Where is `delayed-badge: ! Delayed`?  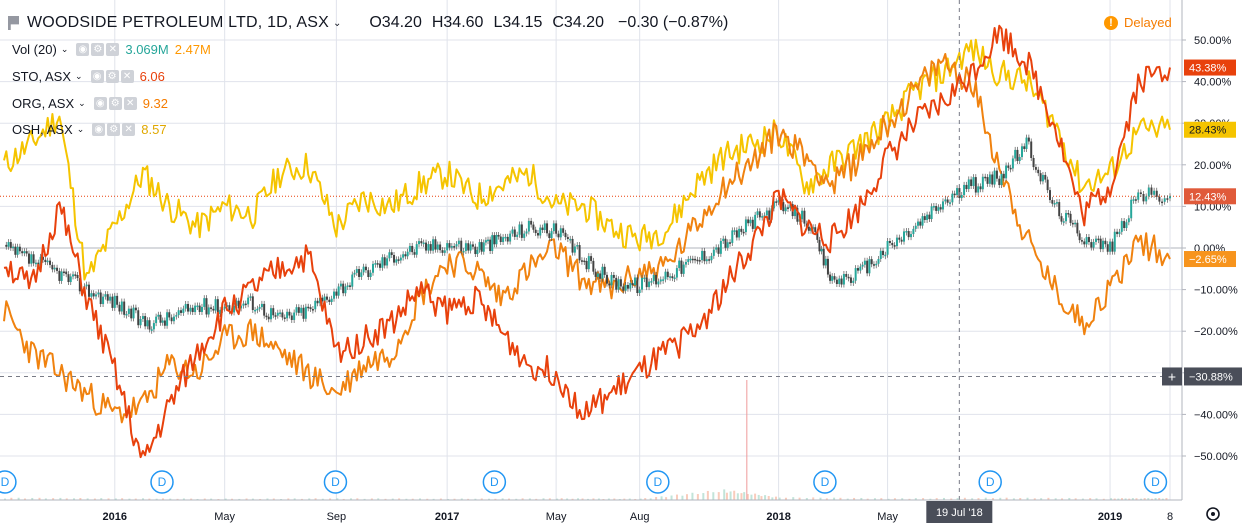 delayed-badge: ! Delayed is located at coordinates (1138, 22).